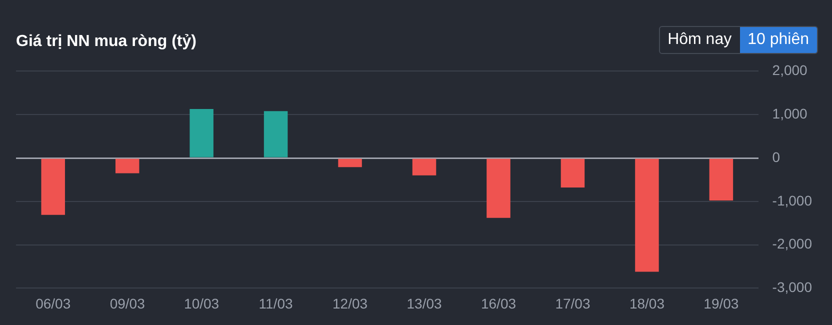 The height and width of the screenshot is (325, 832). What do you see at coordinates (424, 303) in the screenshot?
I see `x-tick-label: 13/03` at bounding box center [424, 303].